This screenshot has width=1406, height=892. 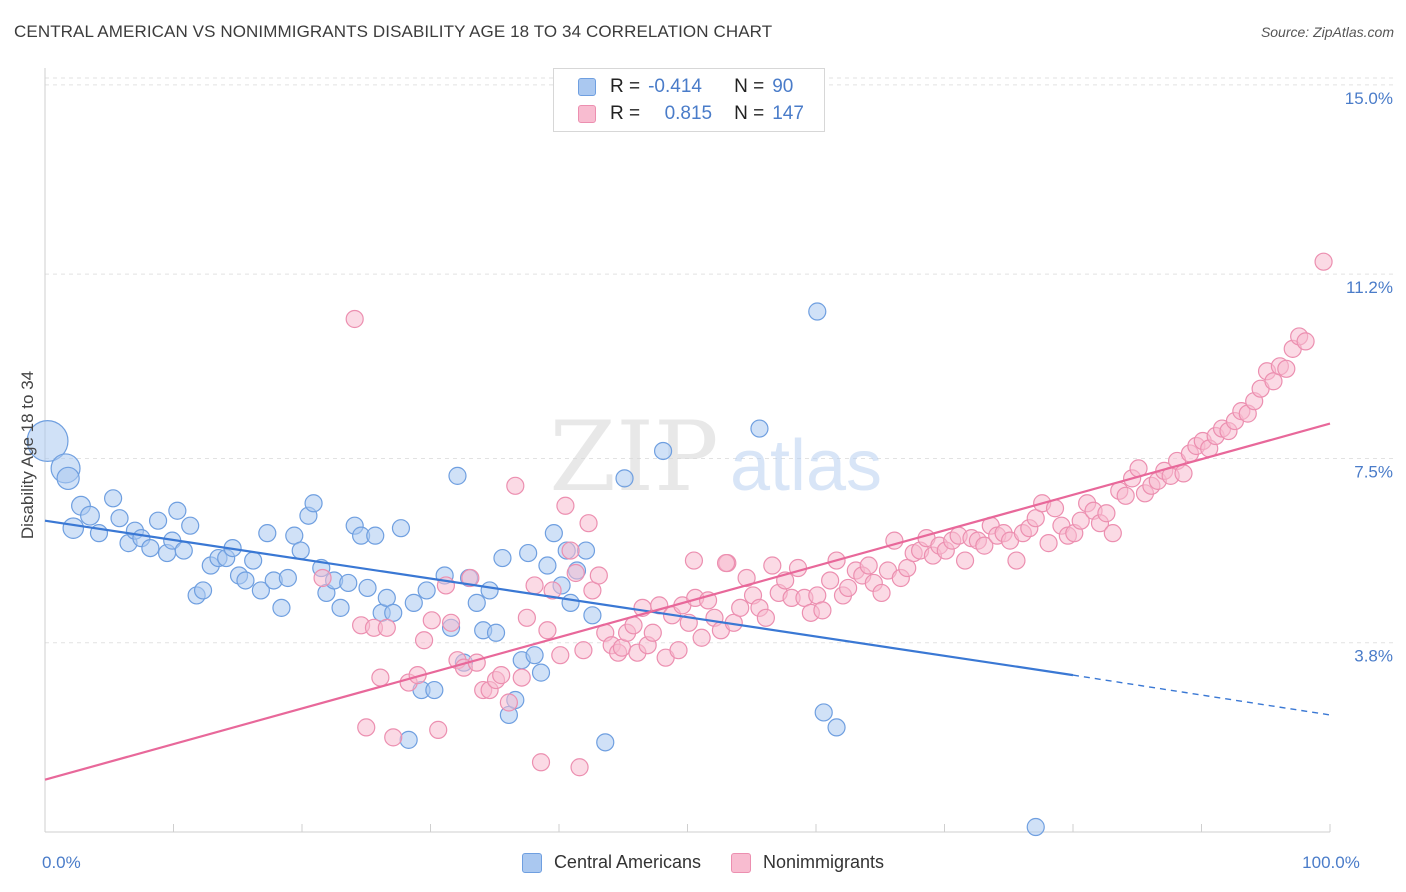 What do you see at coordinates (1373, 471) in the screenshot?
I see `y-tick-label: 7.5%` at bounding box center [1373, 471].